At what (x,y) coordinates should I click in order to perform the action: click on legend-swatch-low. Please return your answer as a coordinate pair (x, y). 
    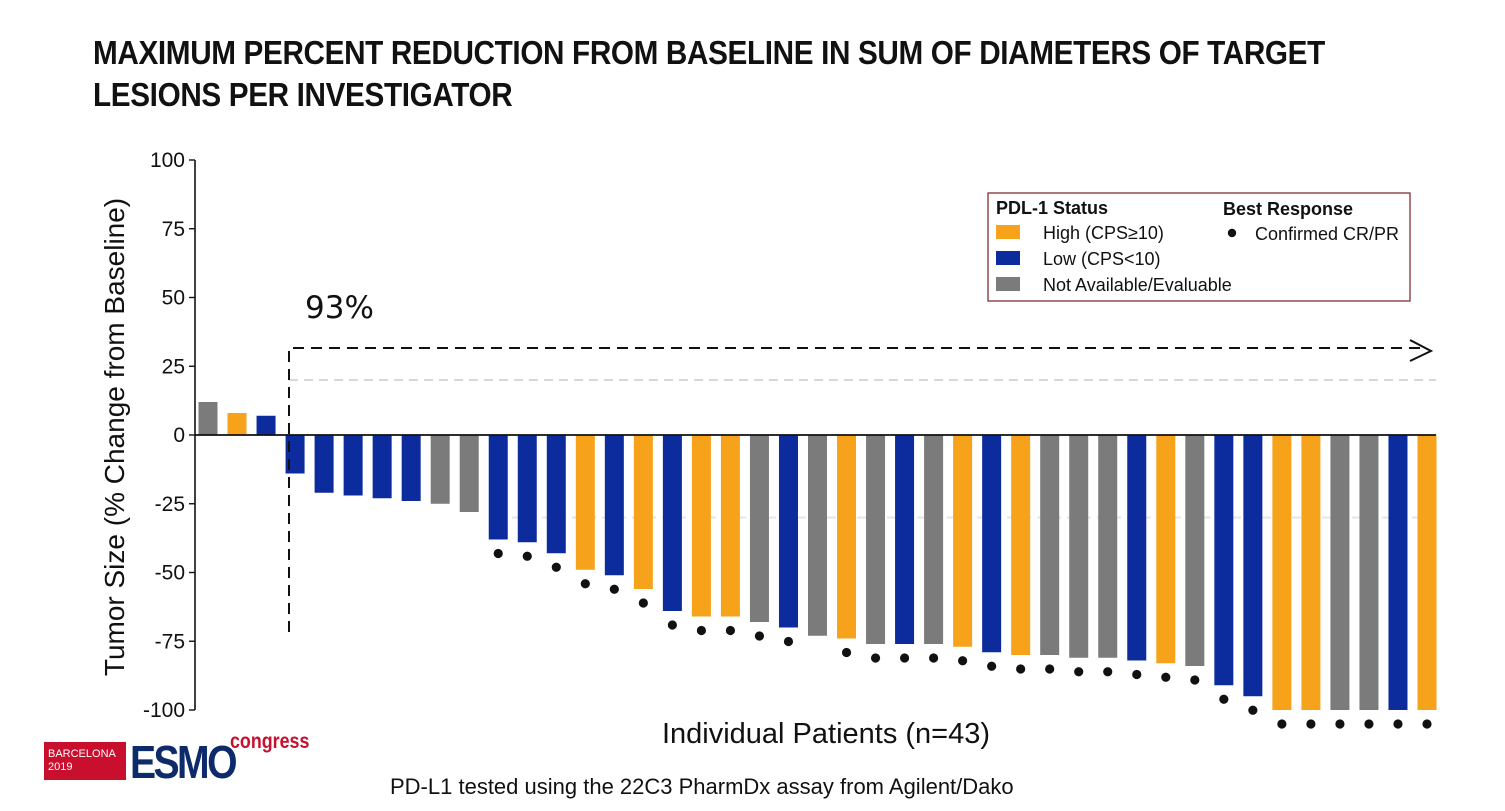
    Looking at the image, I should click on (1008, 258).